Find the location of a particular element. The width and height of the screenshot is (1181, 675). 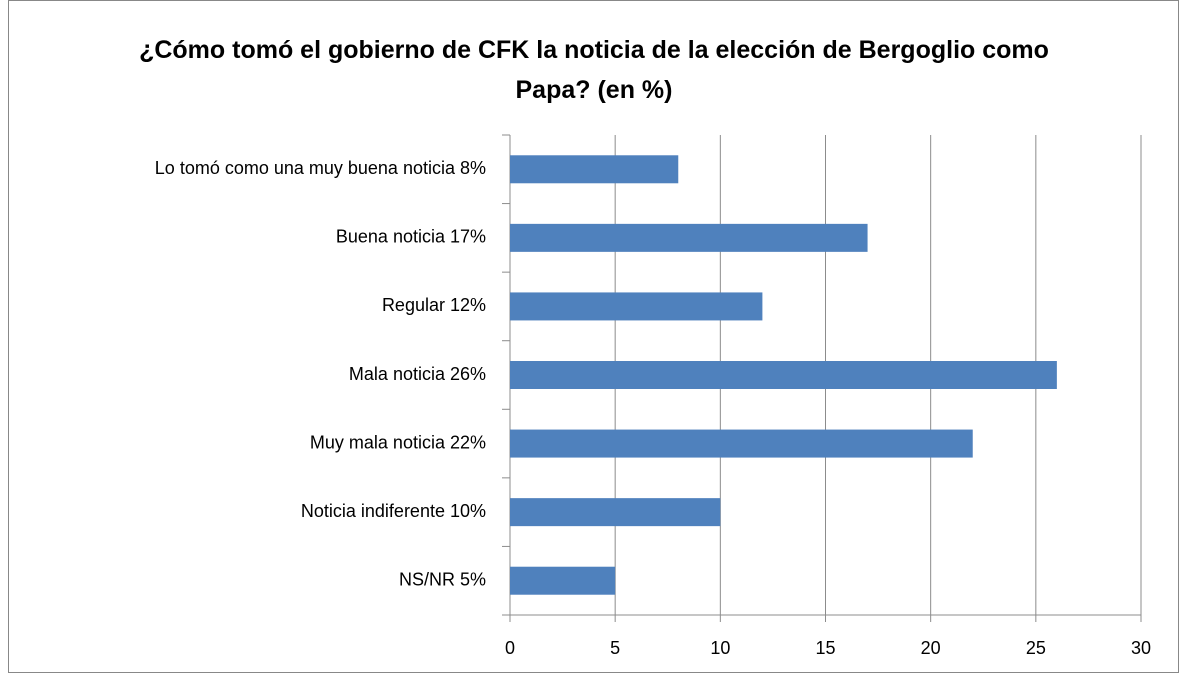

y-tick-label: Lo tomó como una muy buena noticia 8% is located at coordinates (320, 168).